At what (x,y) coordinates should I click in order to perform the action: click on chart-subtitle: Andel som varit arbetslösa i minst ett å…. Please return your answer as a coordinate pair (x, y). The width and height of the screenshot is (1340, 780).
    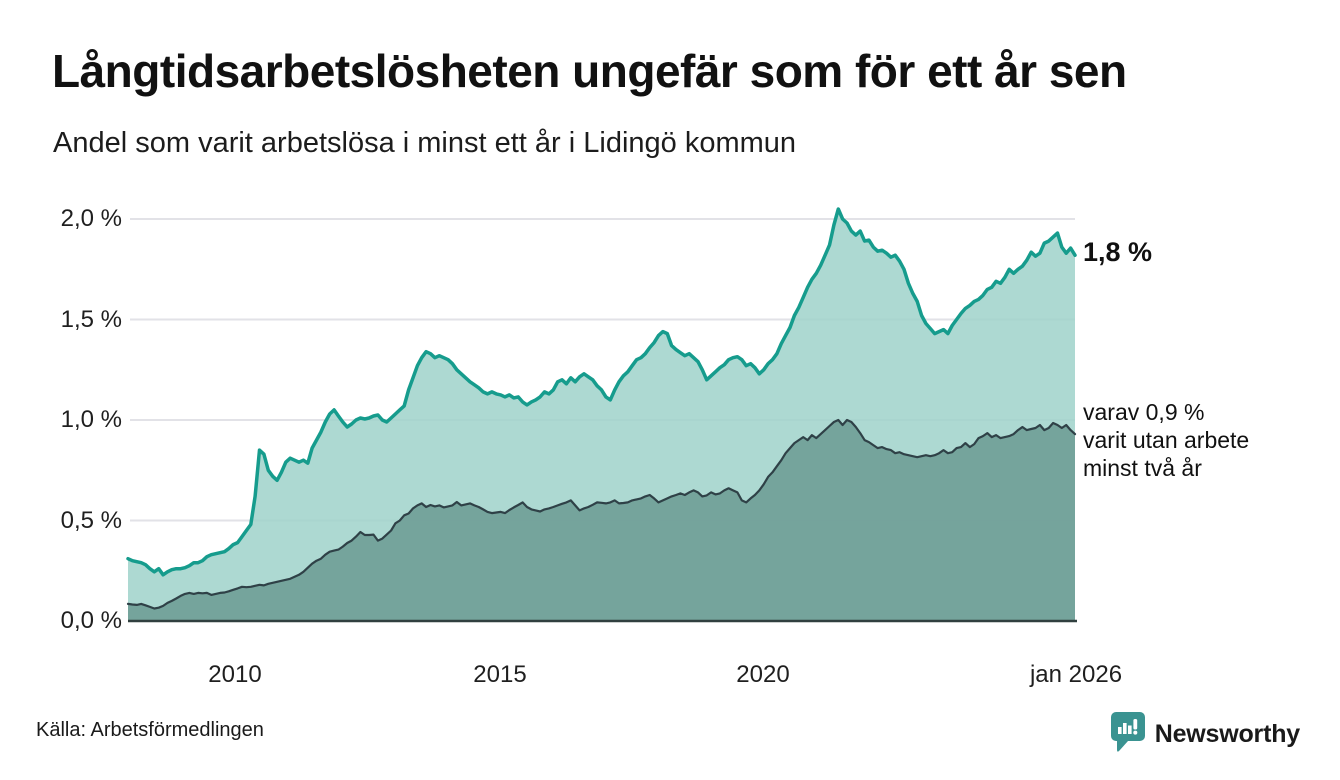
    Looking at the image, I should click on (425, 143).